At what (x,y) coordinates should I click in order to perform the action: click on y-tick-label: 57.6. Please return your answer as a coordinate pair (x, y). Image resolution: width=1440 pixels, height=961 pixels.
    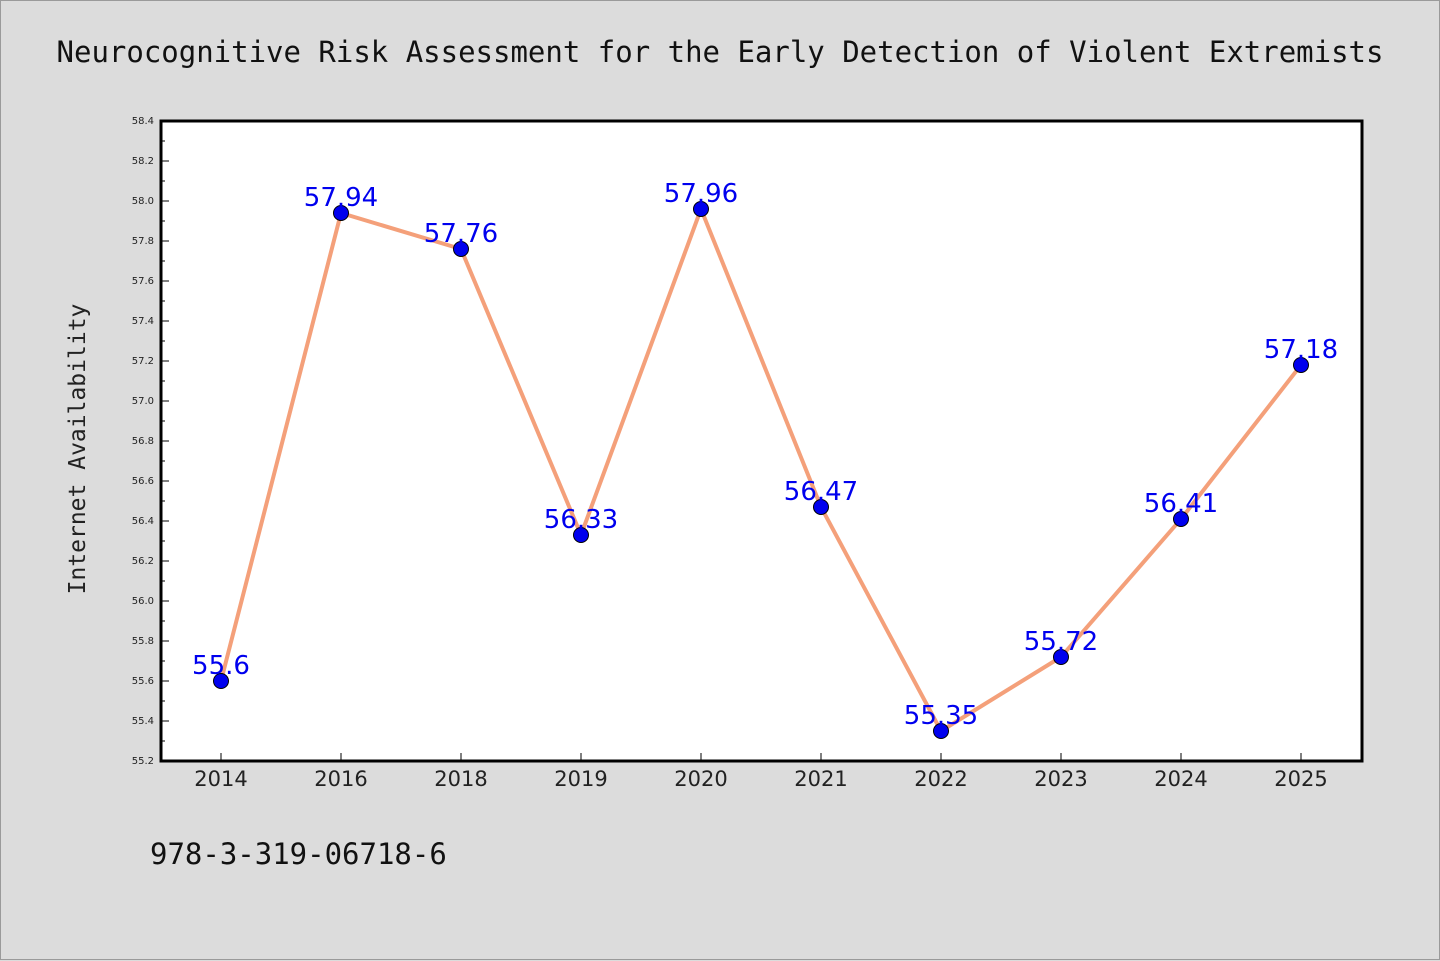
    Looking at the image, I should click on (143, 281).